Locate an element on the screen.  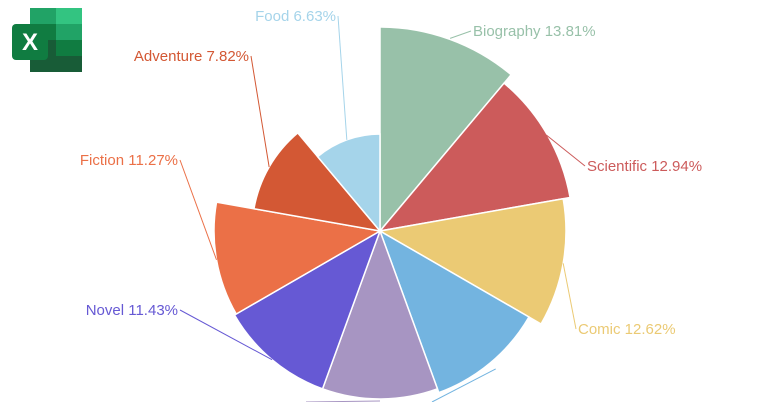
label-scientific: Scientific 12.94% is located at coordinates (644, 166).